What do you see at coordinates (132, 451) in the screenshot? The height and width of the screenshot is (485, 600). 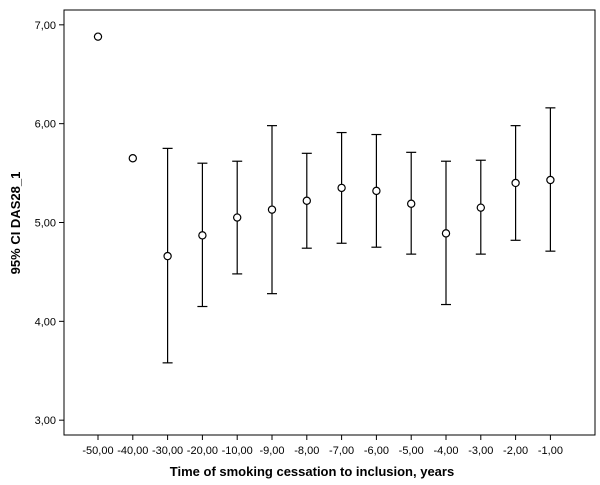 I see `x-tick-label: -40,00` at bounding box center [132, 451].